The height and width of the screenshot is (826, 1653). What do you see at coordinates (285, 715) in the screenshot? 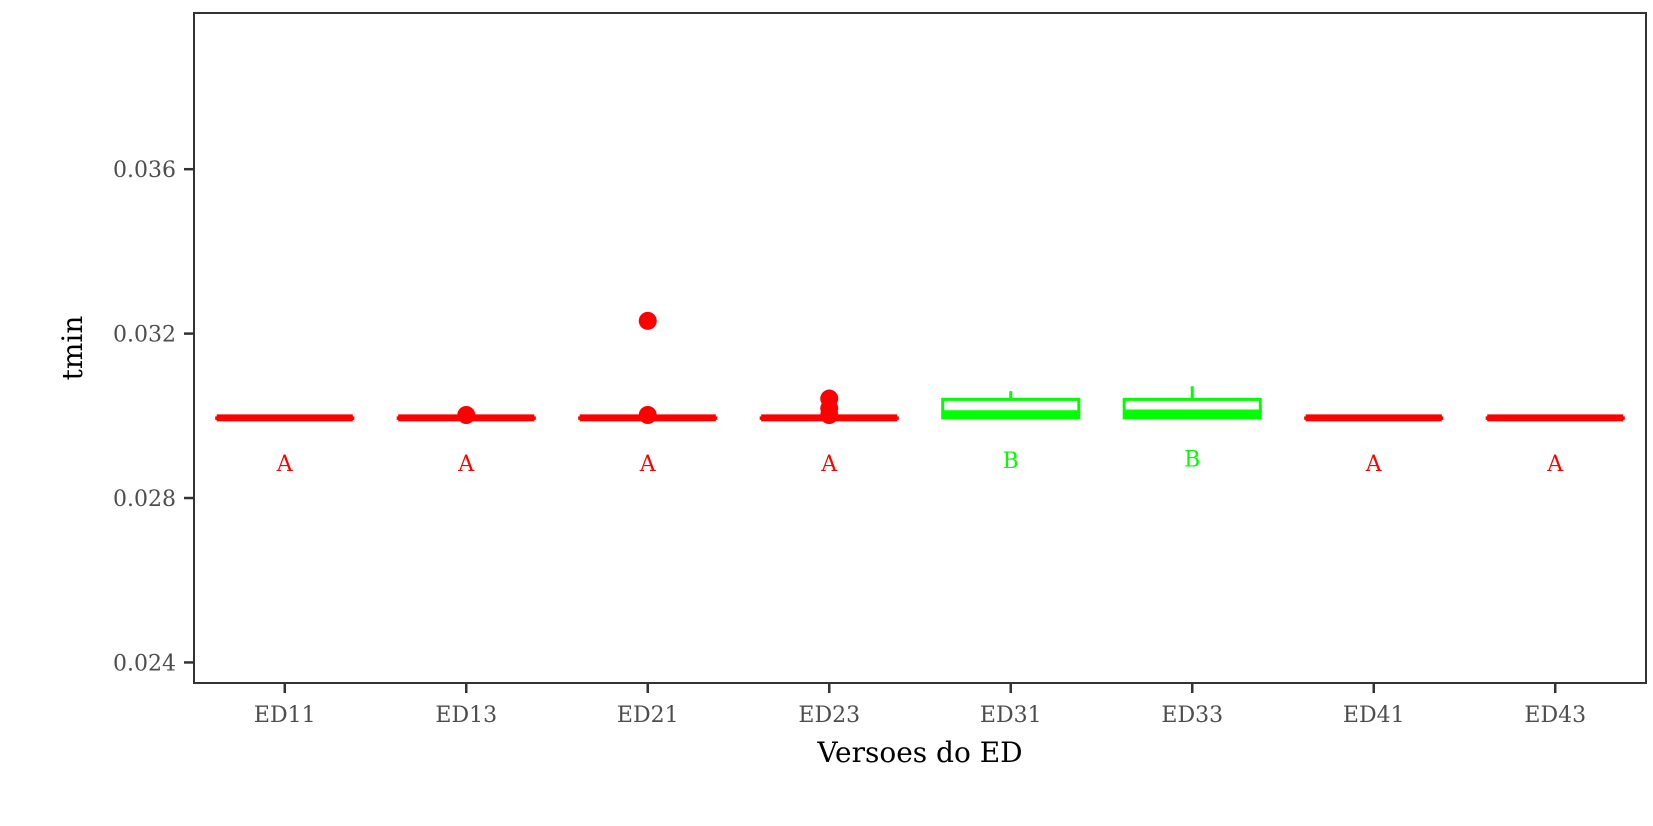
I see `x-tick-label: ED11` at bounding box center [285, 715].